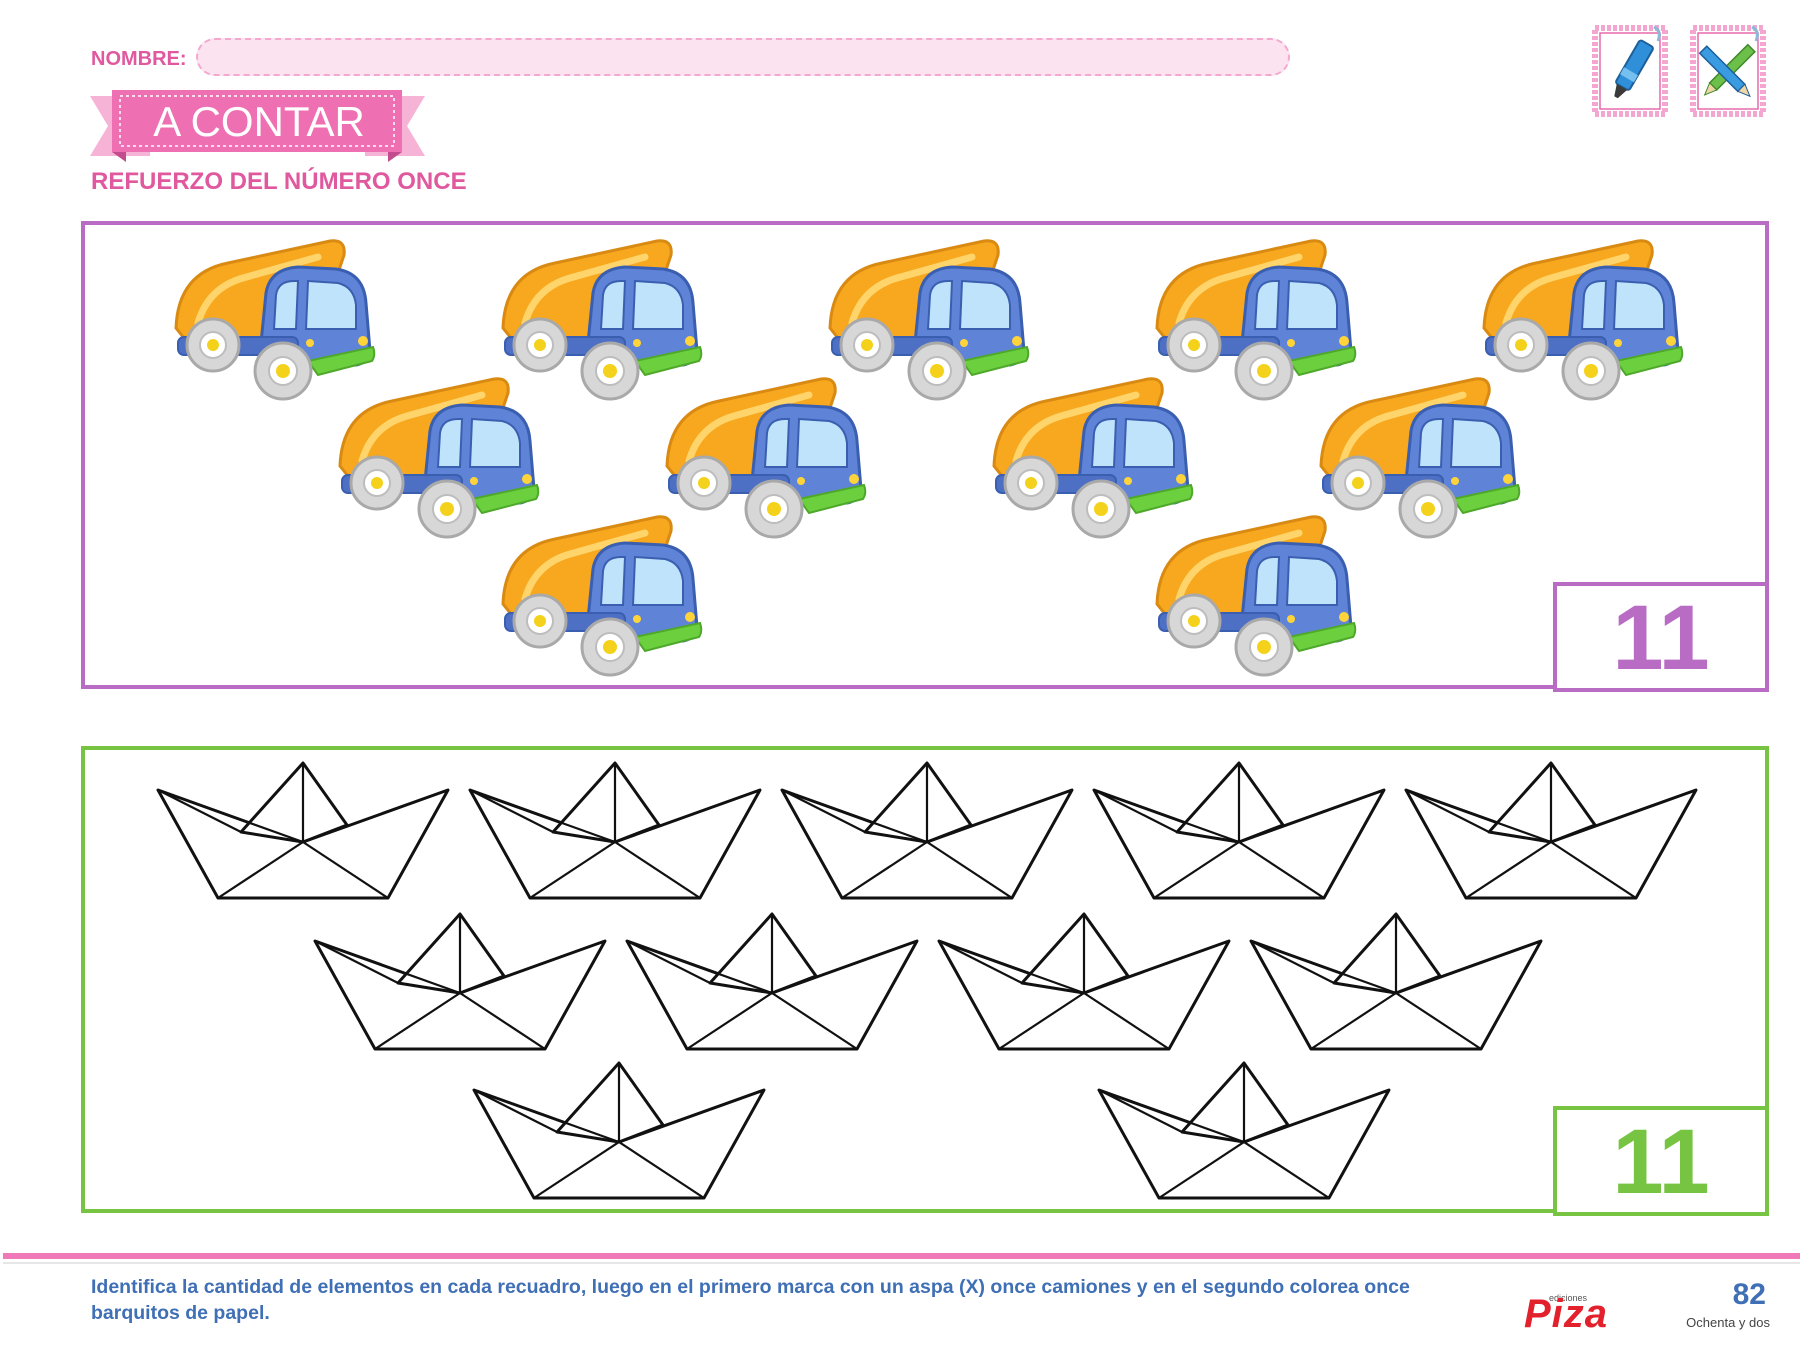 This screenshot has width=1800, height=1363. Describe the element at coordinates (901, 1263) in the screenshot. I see `footer-divider-shadow` at that location.